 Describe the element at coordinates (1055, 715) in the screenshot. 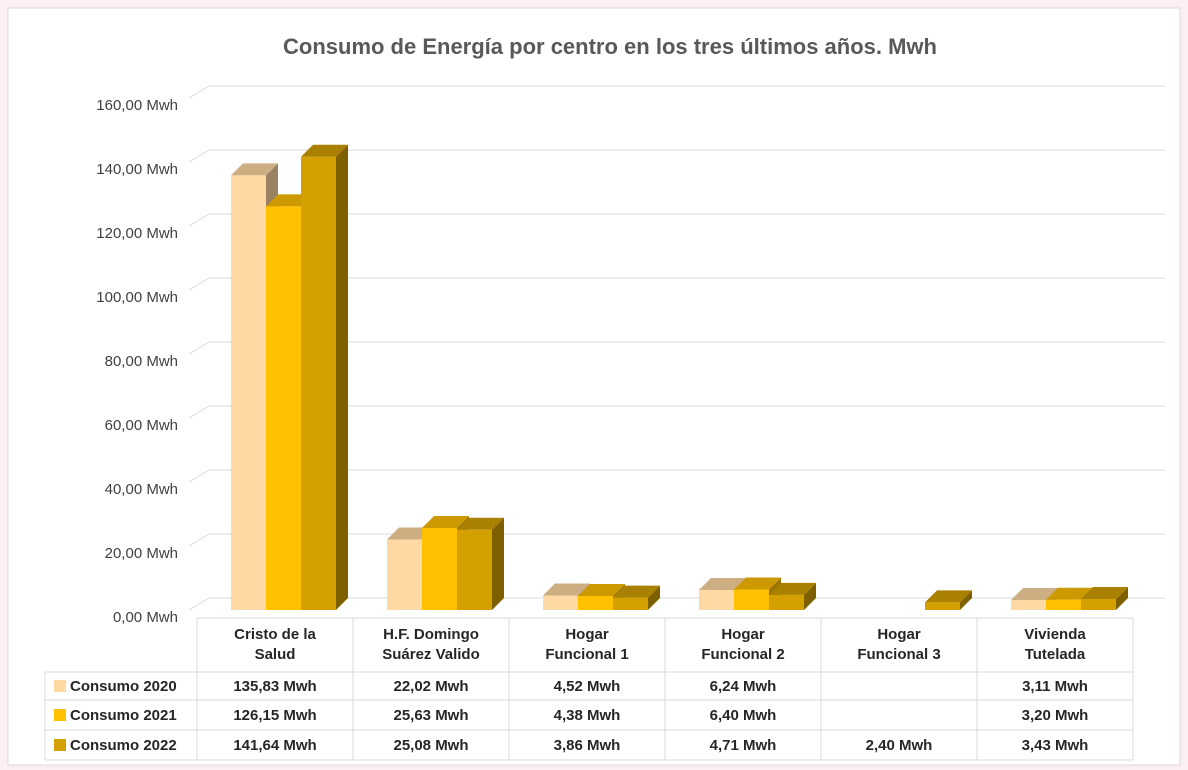

I see `table-value: 3,20 Mwh` at that location.